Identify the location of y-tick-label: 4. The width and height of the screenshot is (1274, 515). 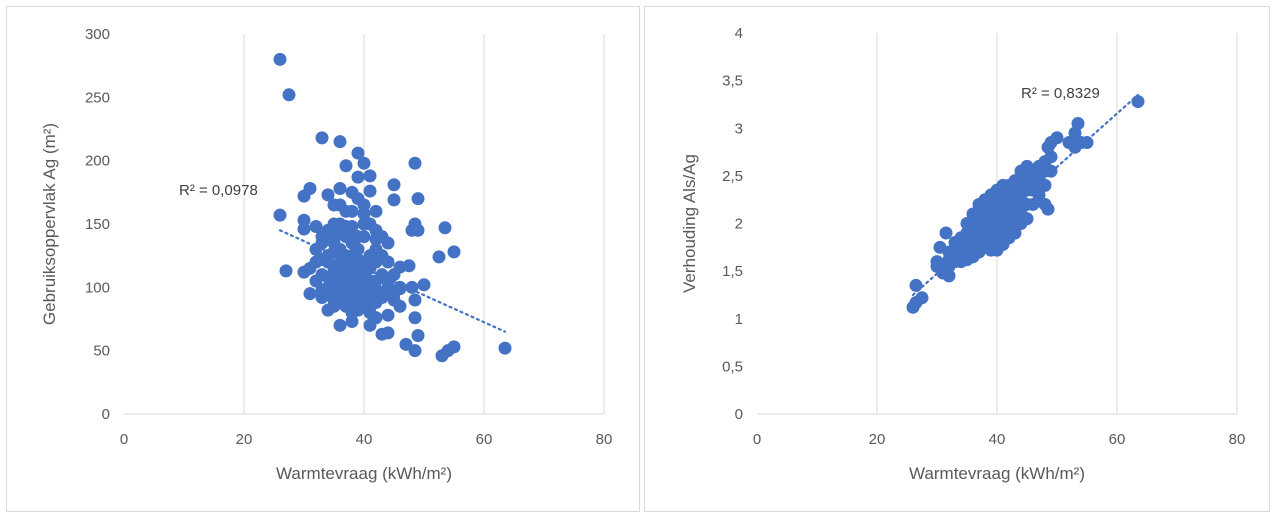
(739, 33).